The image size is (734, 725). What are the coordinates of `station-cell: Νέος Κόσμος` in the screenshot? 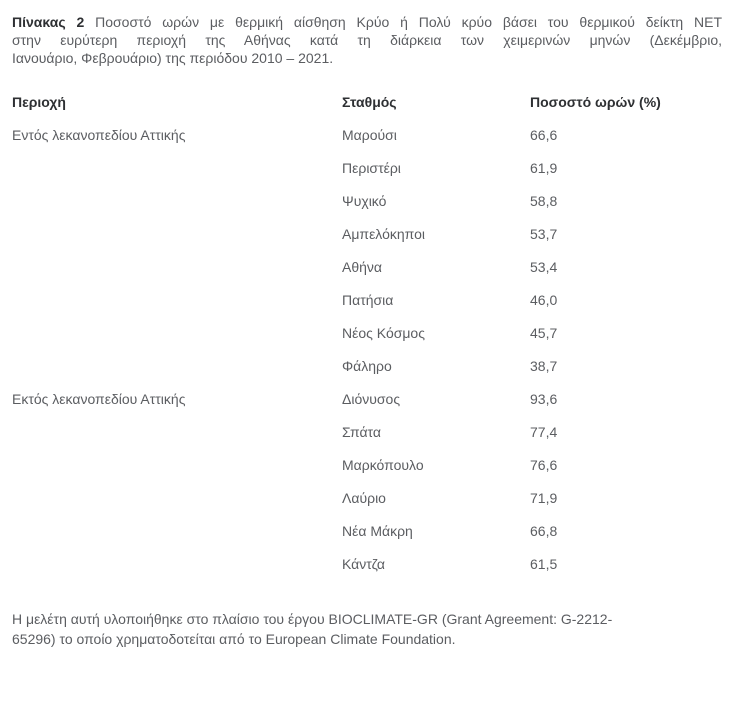 It's located at (383, 333).